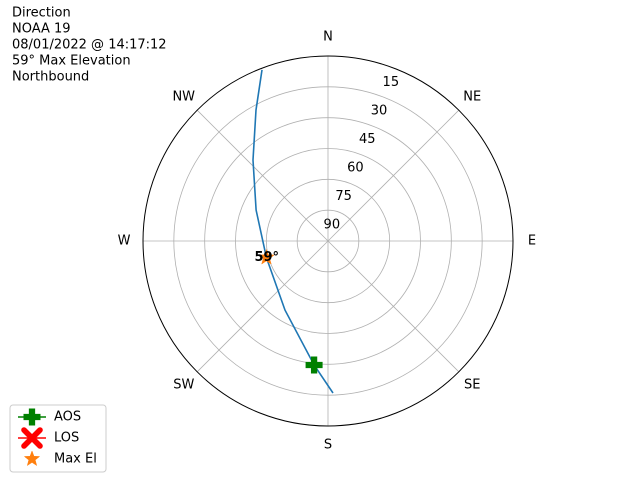 Image resolution: width=640 pixels, height=480 pixels. Describe the element at coordinates (328, 445) in the screenshot. I see `theta-tick-label: S` at that location.